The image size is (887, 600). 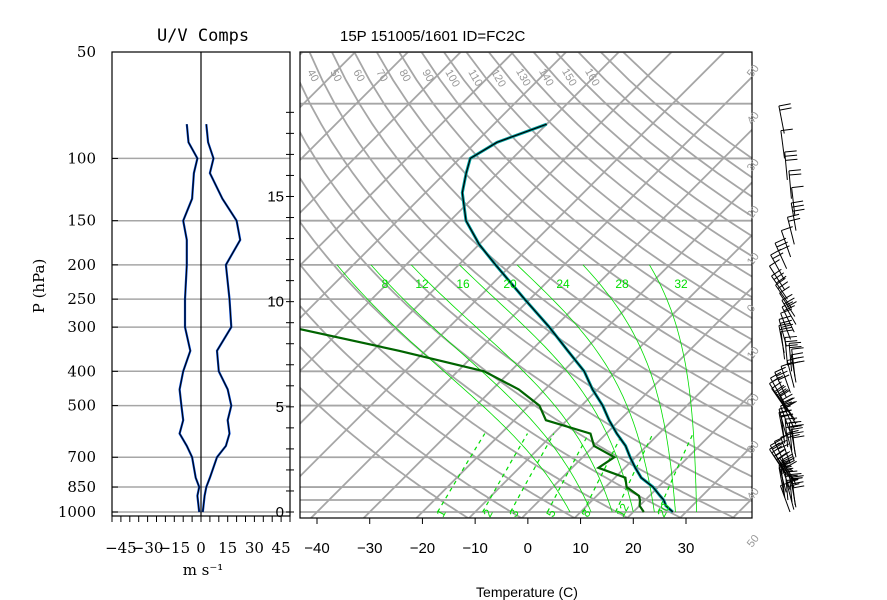 What do you see at coordinates (86, 52) in the screenshot?
I see `uv-y-tick-label: 50` at bounding box center [86, 52].